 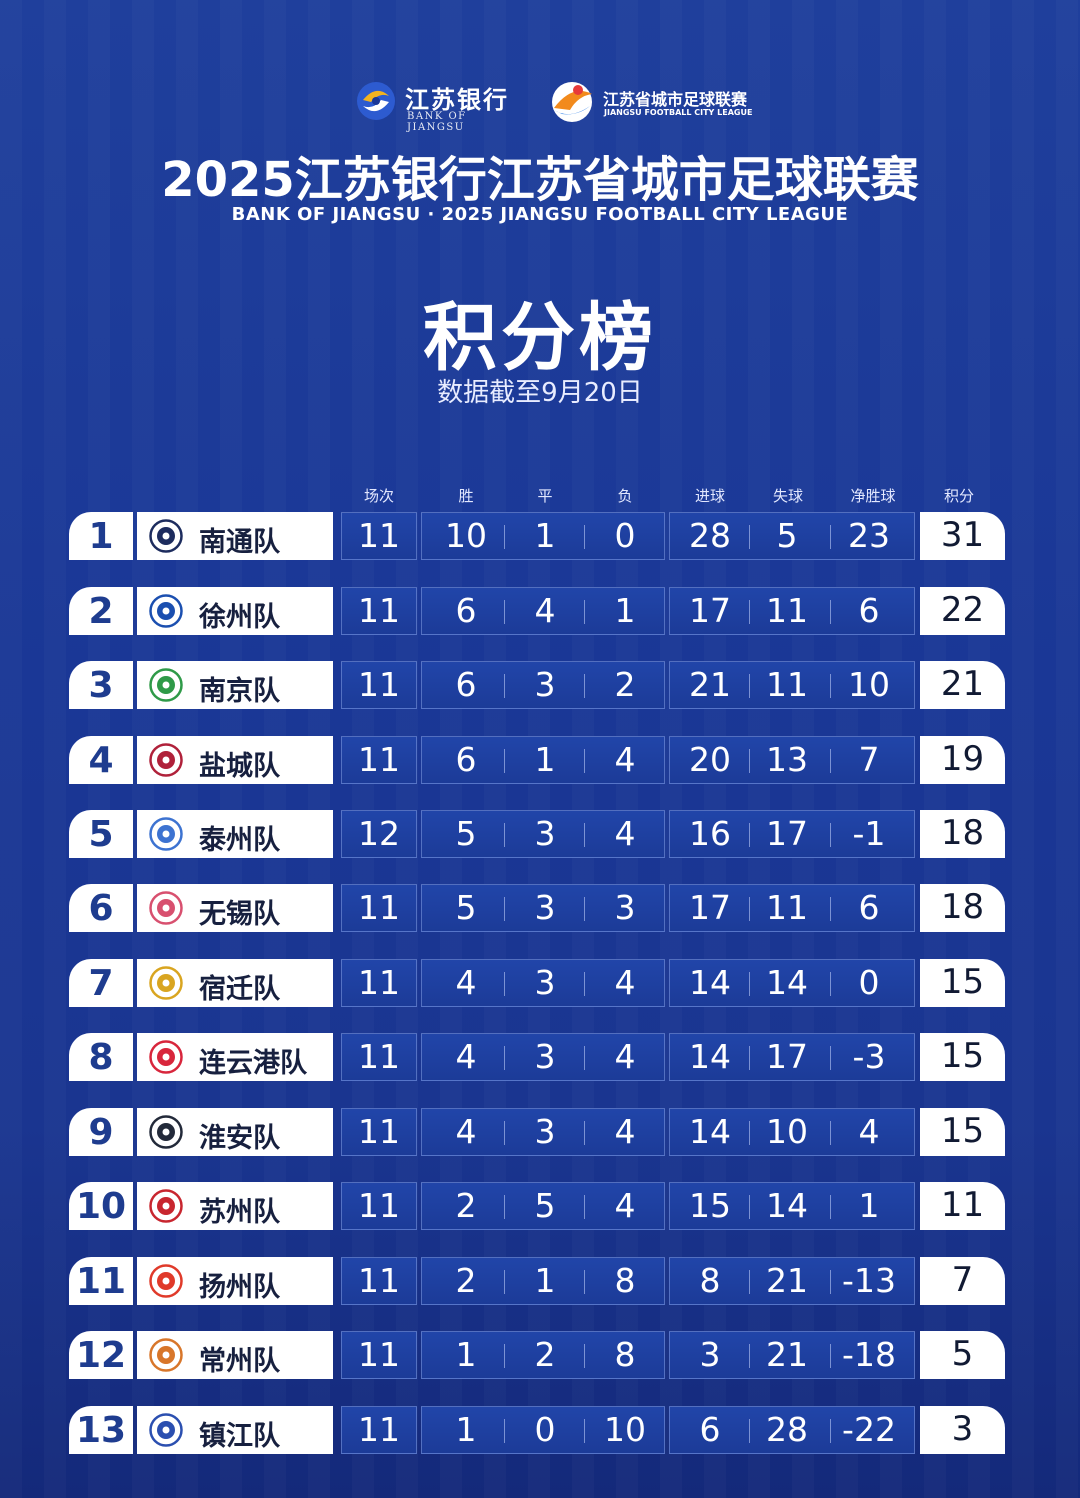 I want to click on goals-against-value: 21, so click(x=787, y=1280).